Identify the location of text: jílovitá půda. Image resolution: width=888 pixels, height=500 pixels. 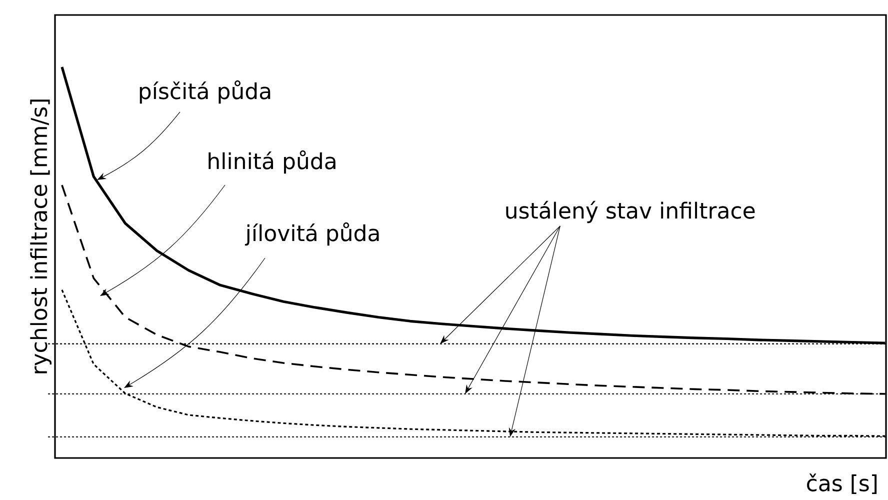
(311, 234).